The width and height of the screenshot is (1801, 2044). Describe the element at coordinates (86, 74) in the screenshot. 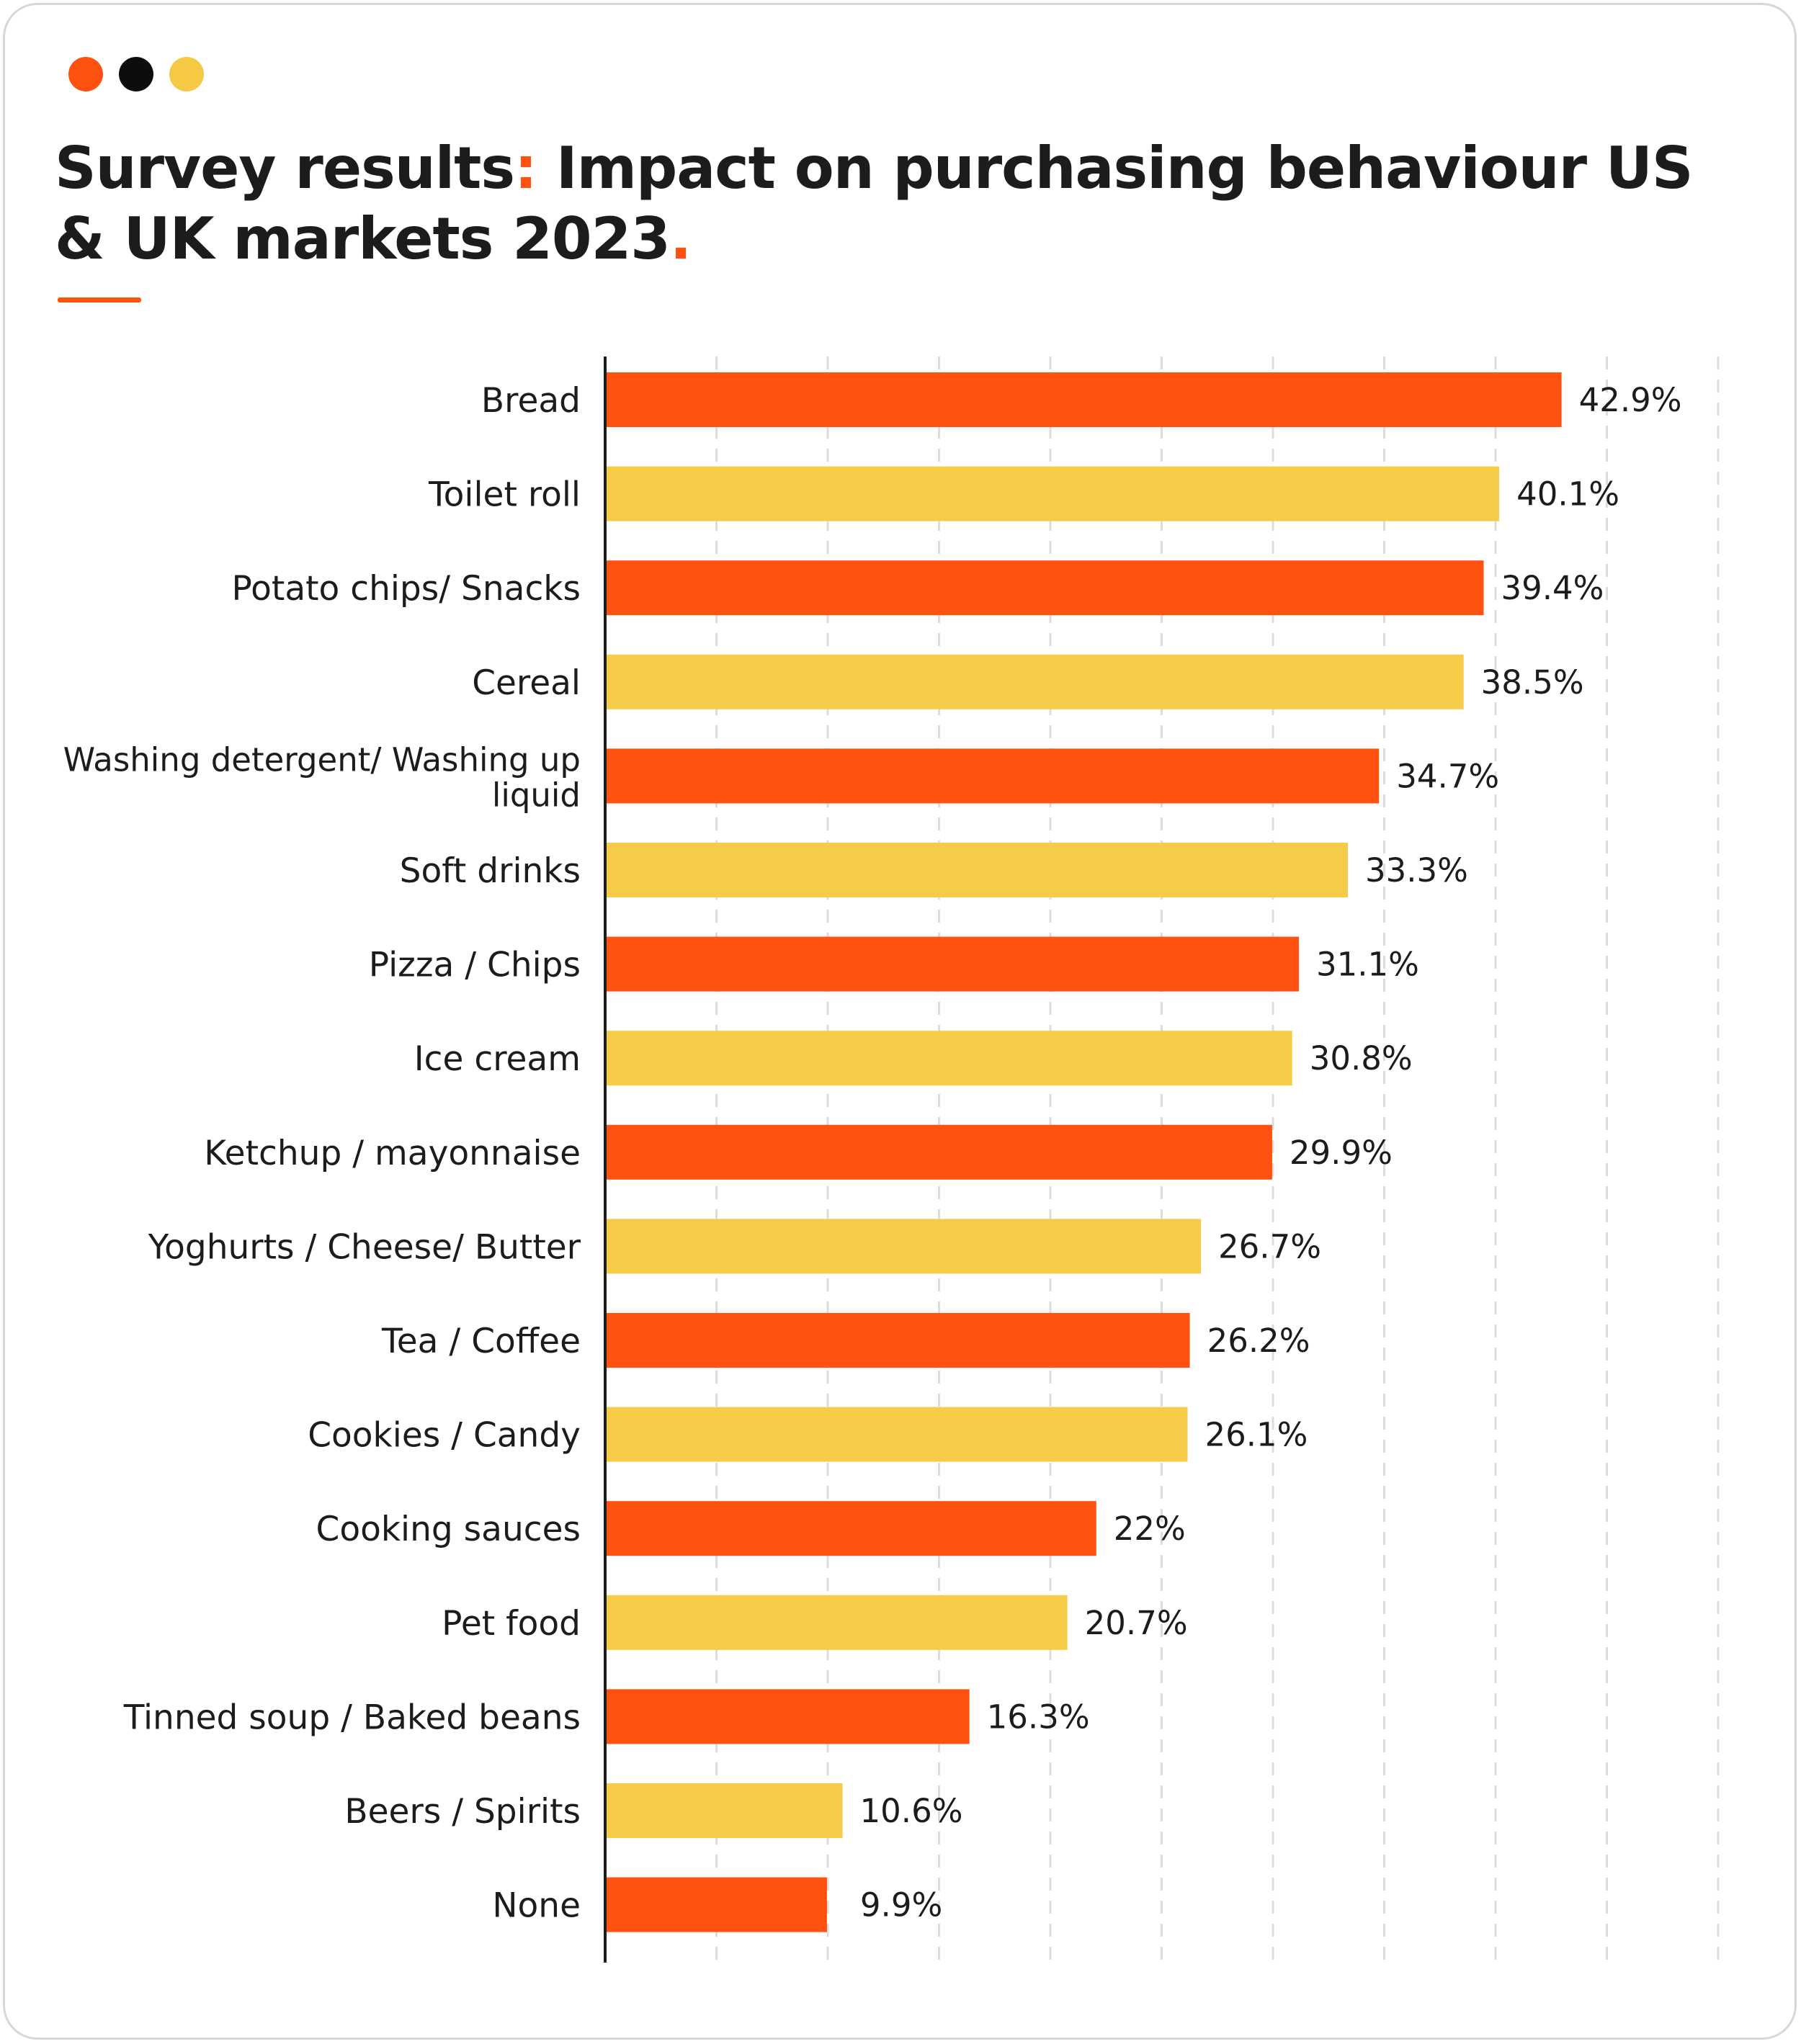

I see `orange-dot` at that location.